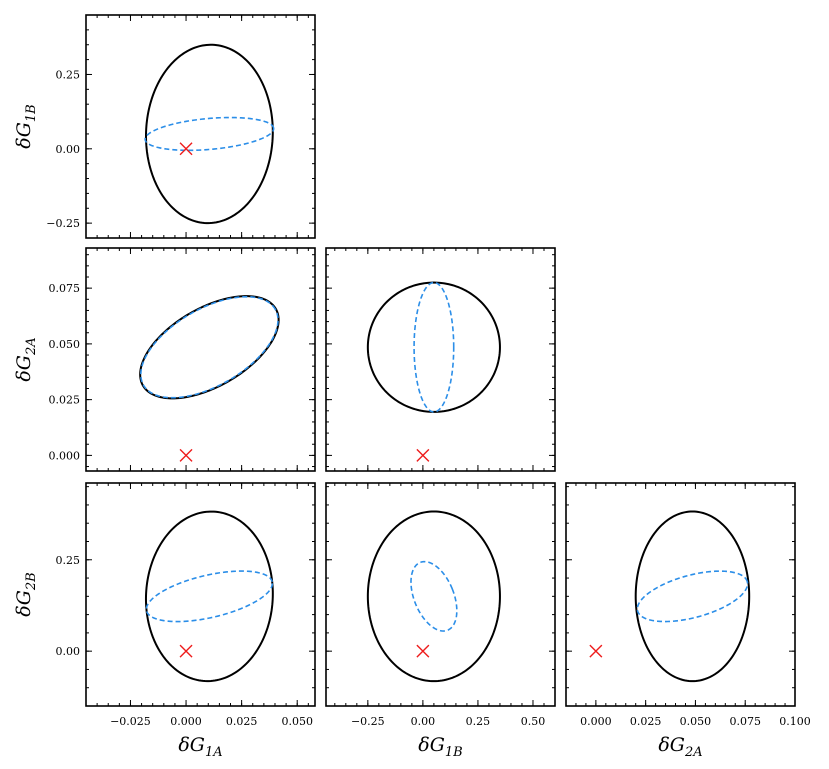 Image resolution: width=829 pixels, height=769 pixels. What do you see at coordinates (423, 721) in the screenshot?
I see `x-tick-label: 0.00` at bounding box center [423, 721].